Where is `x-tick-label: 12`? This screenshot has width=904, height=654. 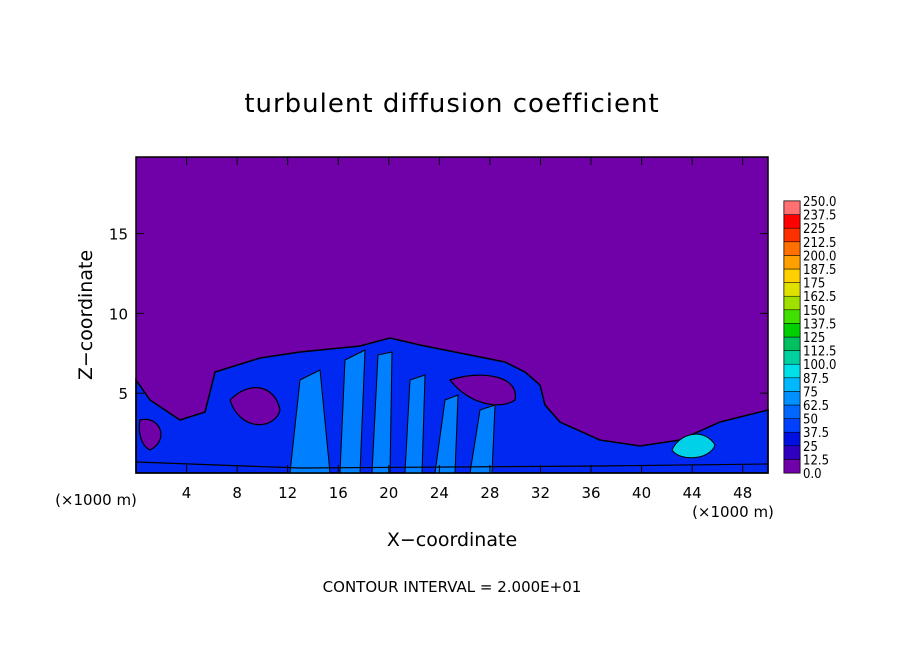
x-tick-label: 12 is located at coordinates (287, 493).